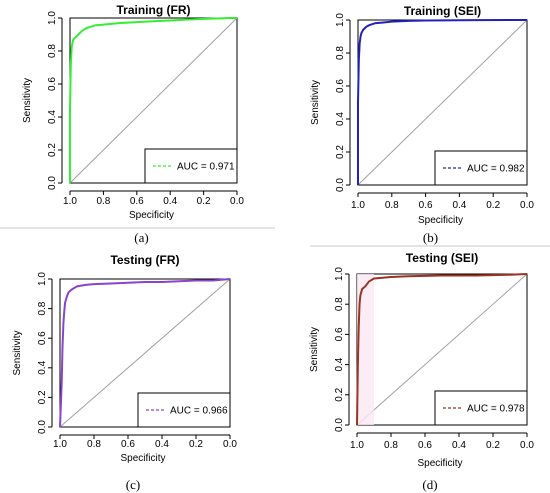 Image resolution: width=550 pixels, height=493 pixels. What do you see at coordinates (365, 349) in the screenshot?
I see `highlight-band` at bounding box center [365, 349].